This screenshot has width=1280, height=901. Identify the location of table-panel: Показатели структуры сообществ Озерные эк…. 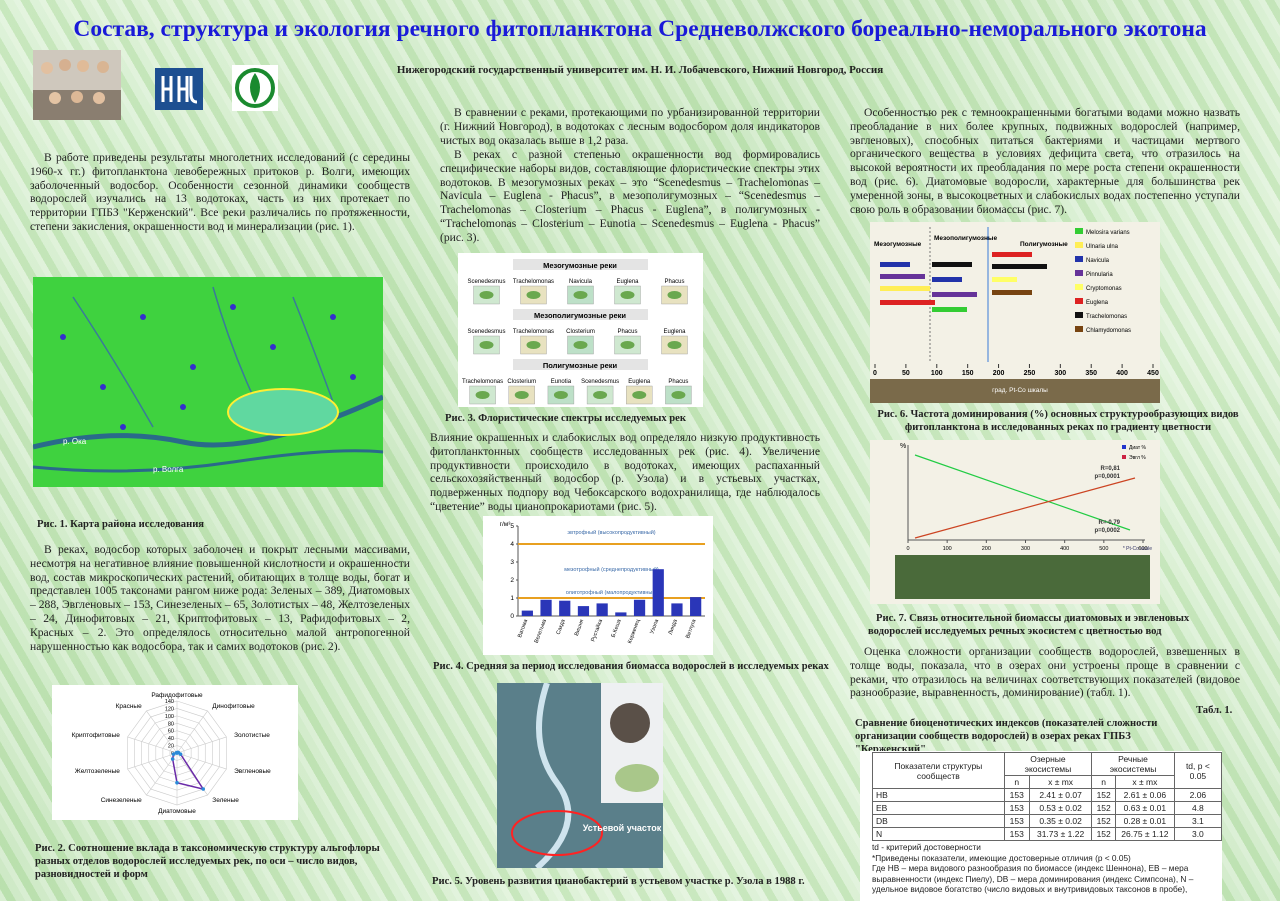
(1041, 826).